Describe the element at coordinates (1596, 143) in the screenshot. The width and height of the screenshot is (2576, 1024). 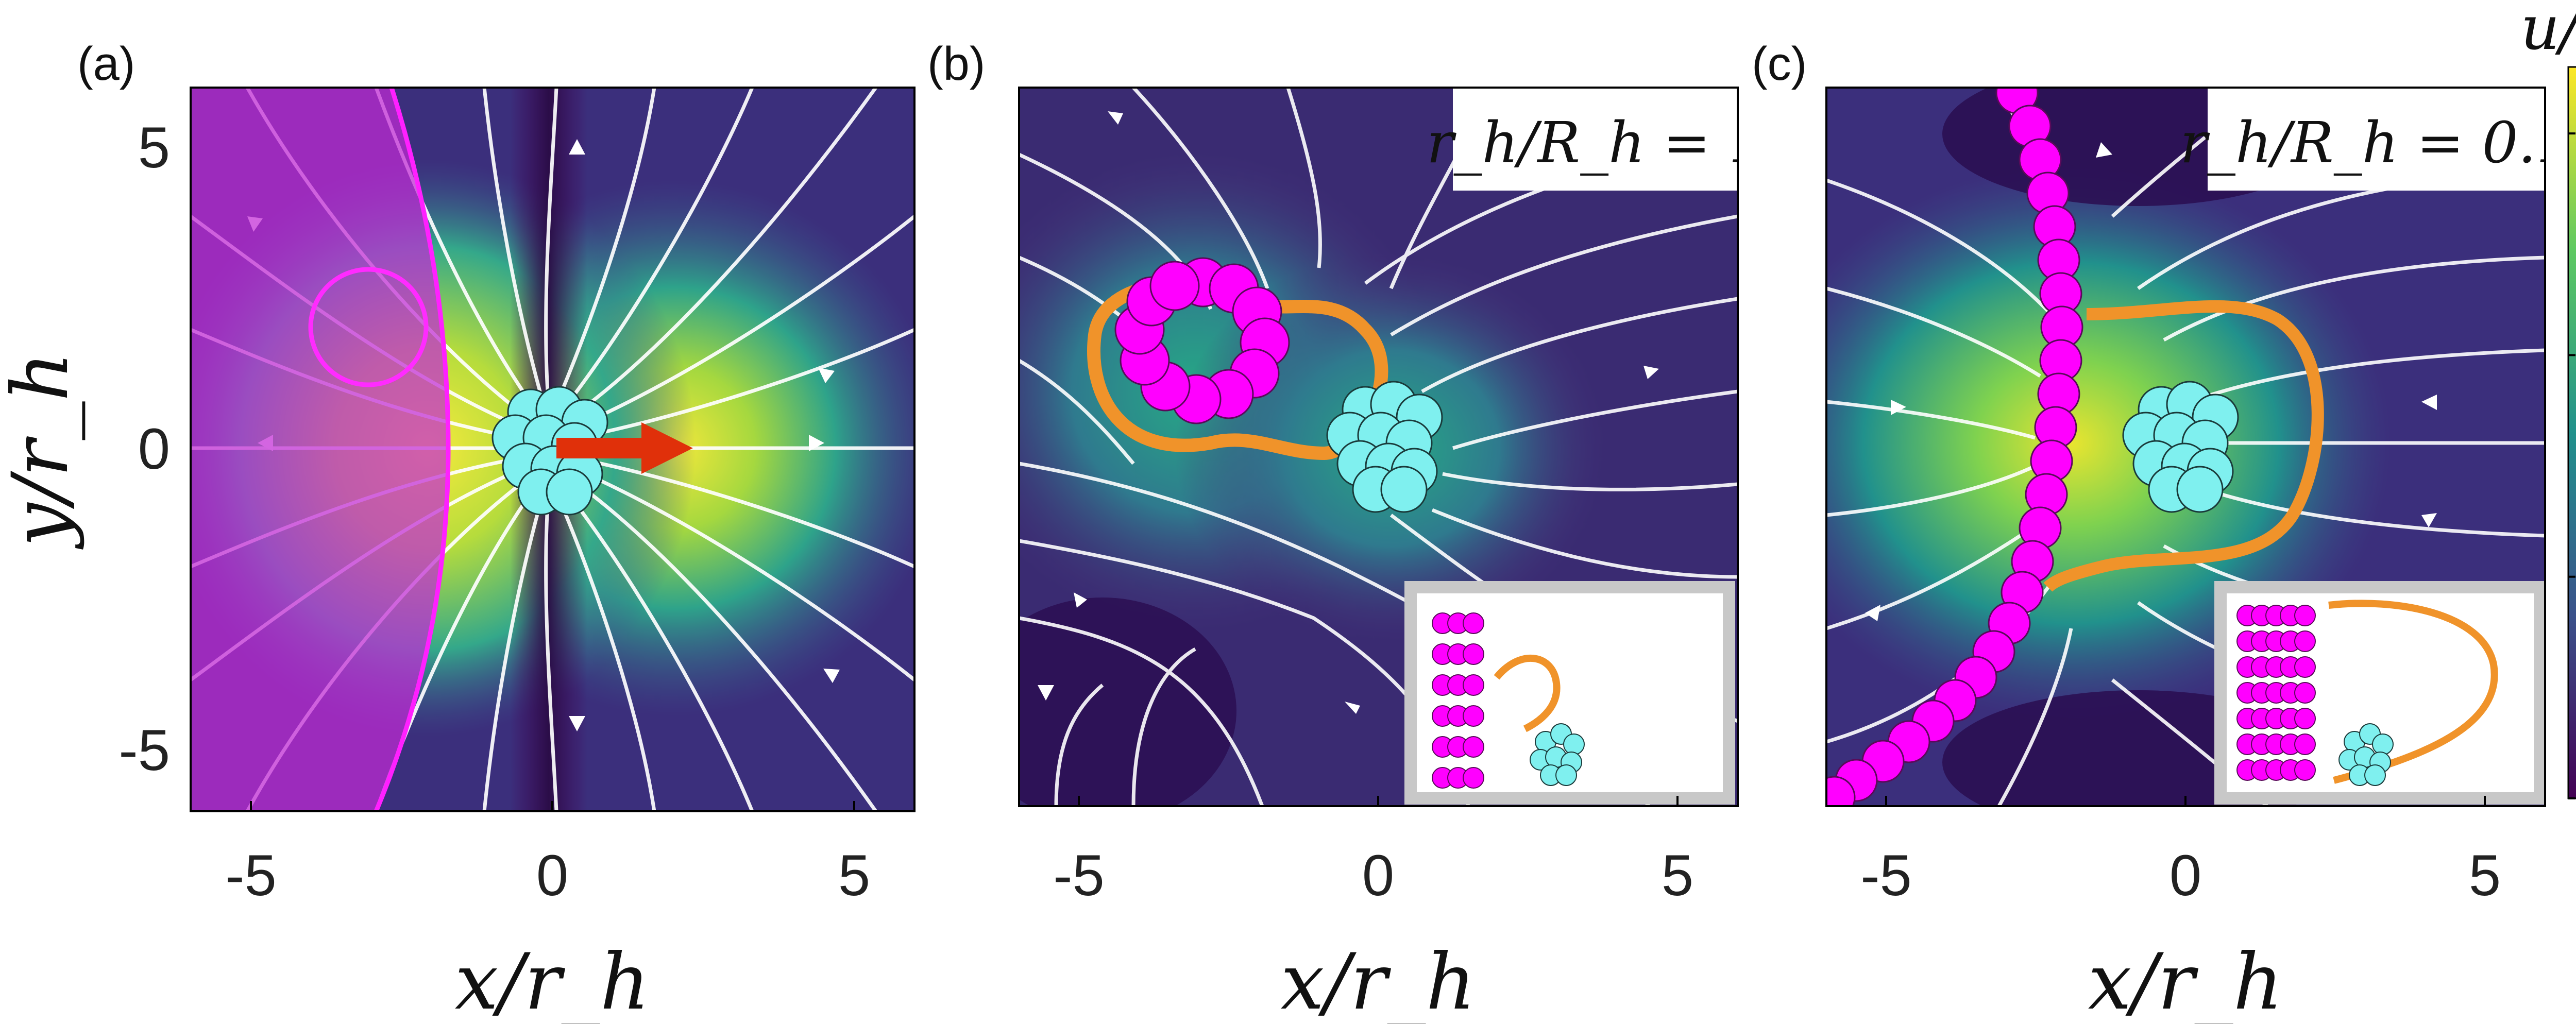
I see `panel-b-annotation: r_h/R_h = 1` at that location.